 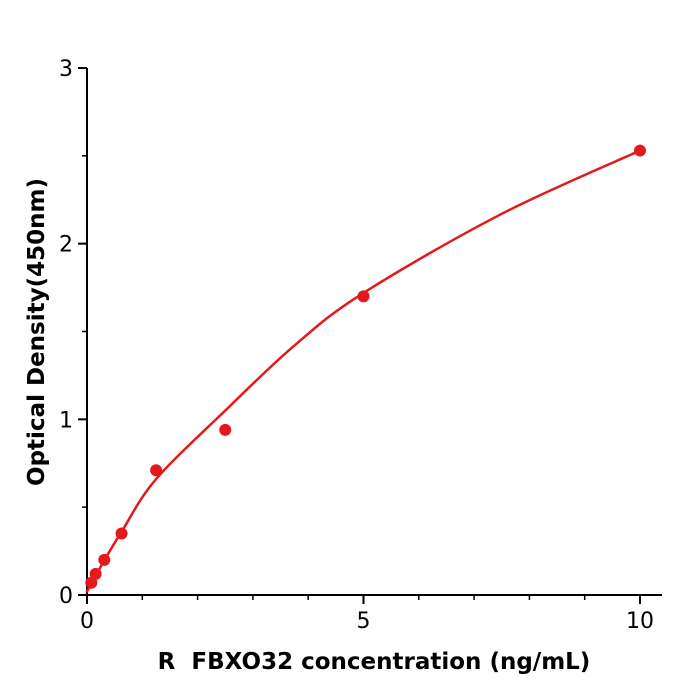 What do you see at coordinates (37, 332) in the screenshot?
I see `y-axis-title: Optical Density(450nm)` at bounding box center [37, 332].